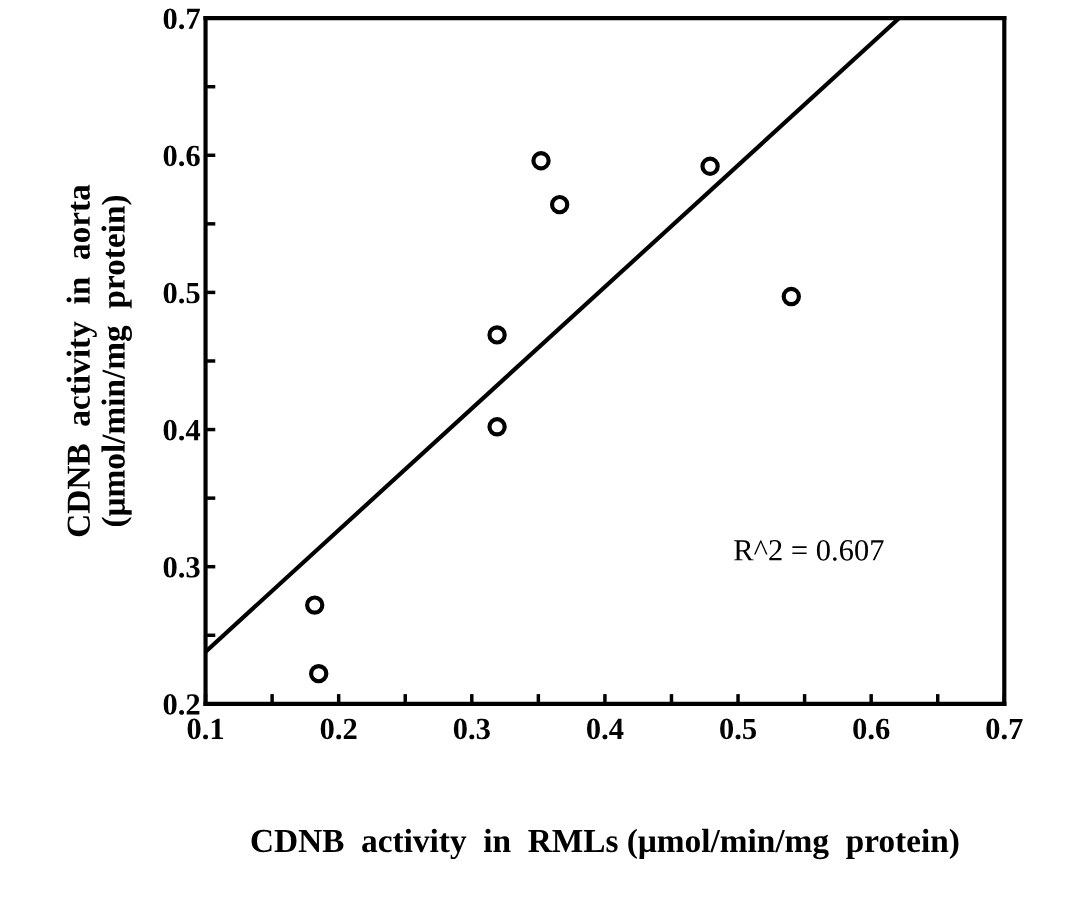 Image resolution: width=1065 pixels, height=907 pixels. I want to click on y-tick-label: 0.5, so click(181, 293).